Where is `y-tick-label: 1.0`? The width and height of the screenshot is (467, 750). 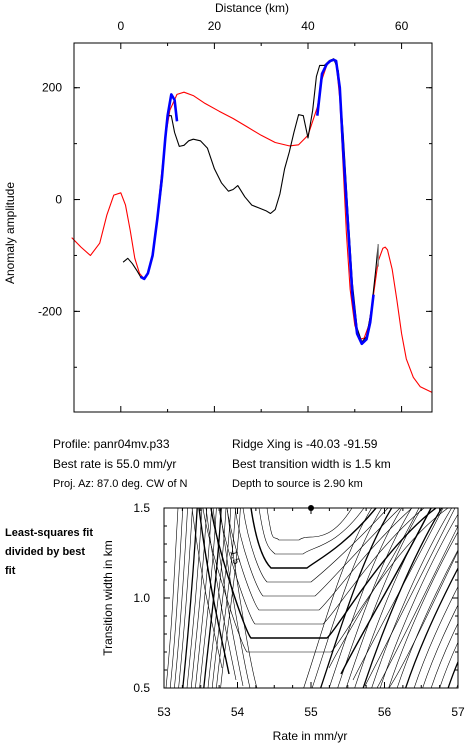 y-tick-label: 1.0 is located at coordinates (141, 598).